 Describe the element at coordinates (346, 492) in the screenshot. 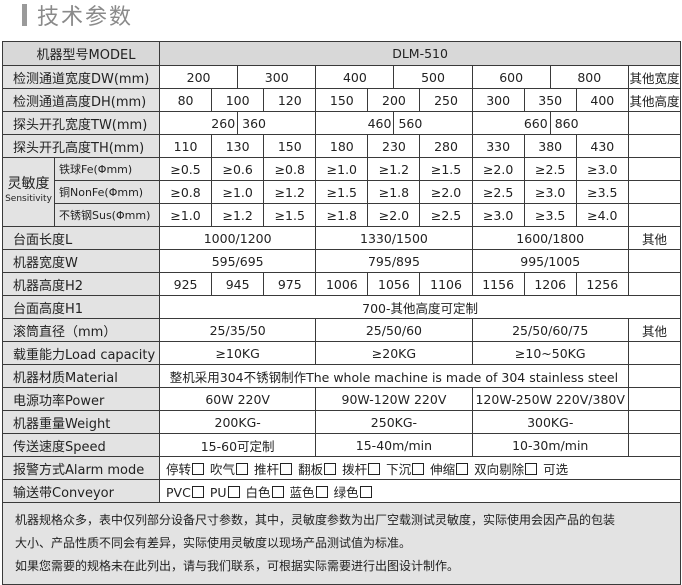

I see `conveyor-option-label: 绿色` at that location.